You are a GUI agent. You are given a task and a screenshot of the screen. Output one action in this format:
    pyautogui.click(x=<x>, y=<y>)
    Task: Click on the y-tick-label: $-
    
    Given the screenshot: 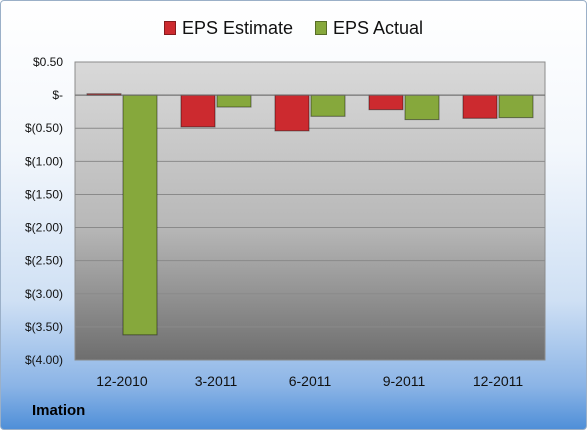 What is the action you would take?
    pyautogui.click(x=57, y=95)
    